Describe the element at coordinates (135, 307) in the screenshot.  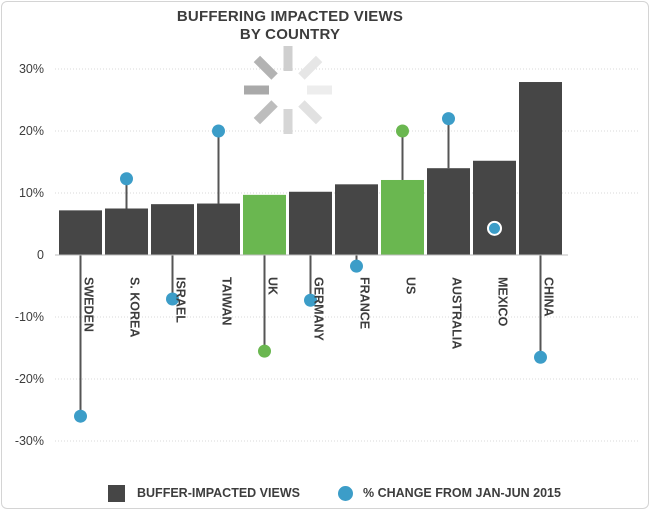
I see `category-label: S. KOREA` at that location.